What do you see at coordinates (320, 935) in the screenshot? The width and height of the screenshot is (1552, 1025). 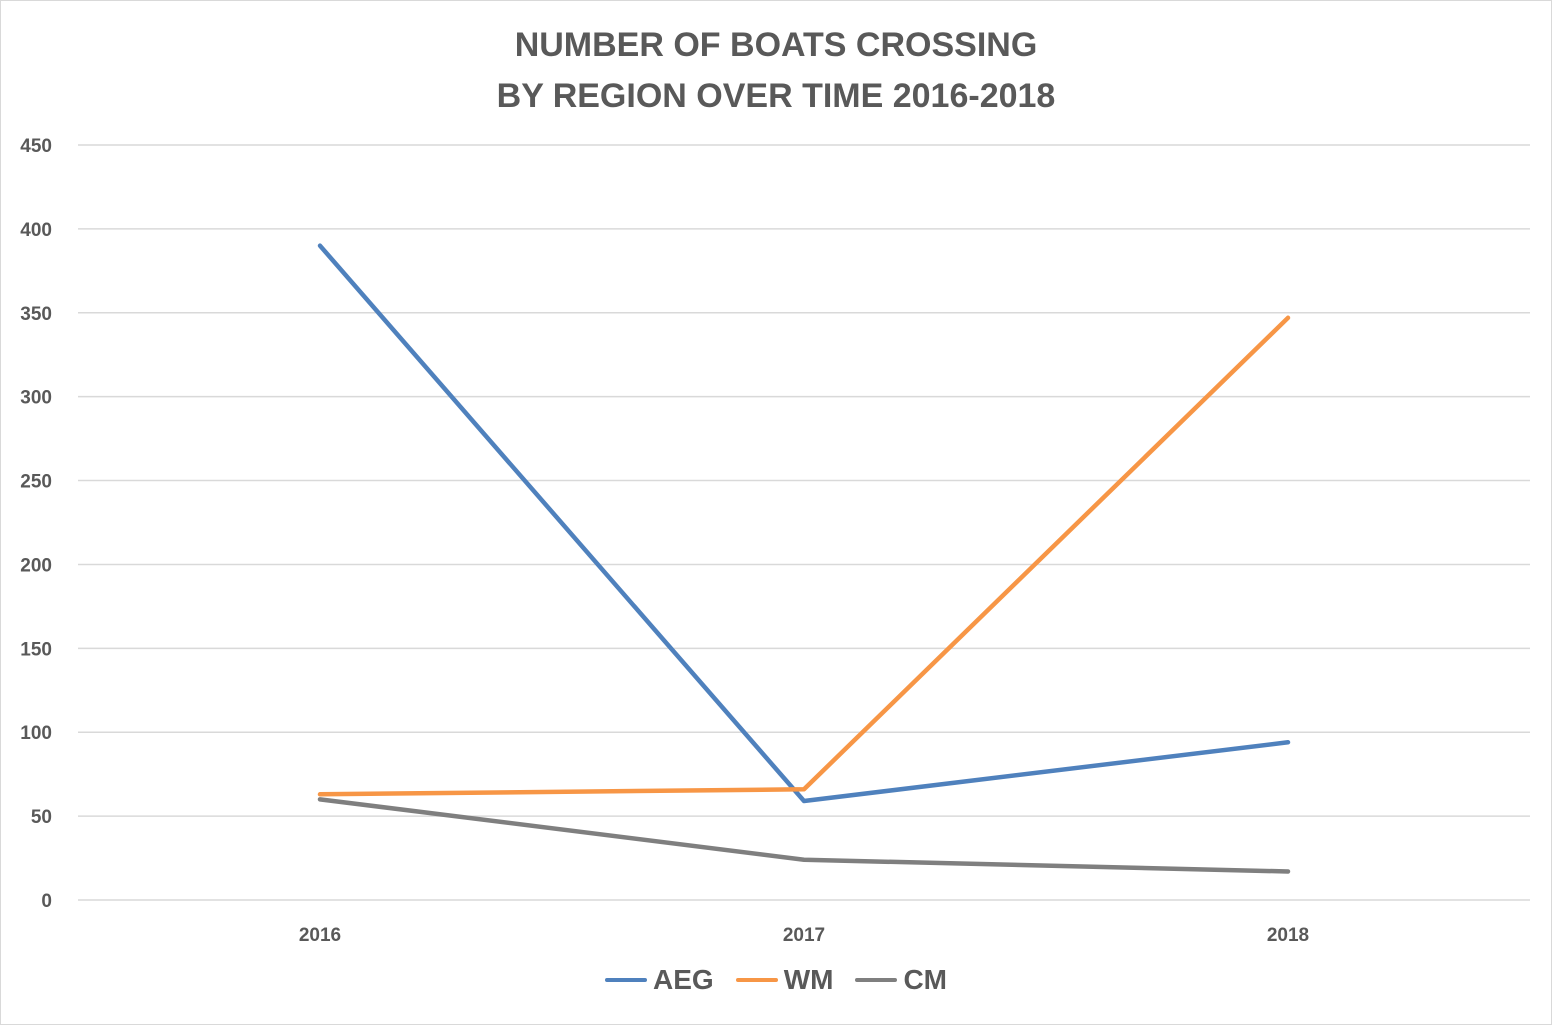 I see `x-tick-label: 2016` at bounding box center [320, 935].